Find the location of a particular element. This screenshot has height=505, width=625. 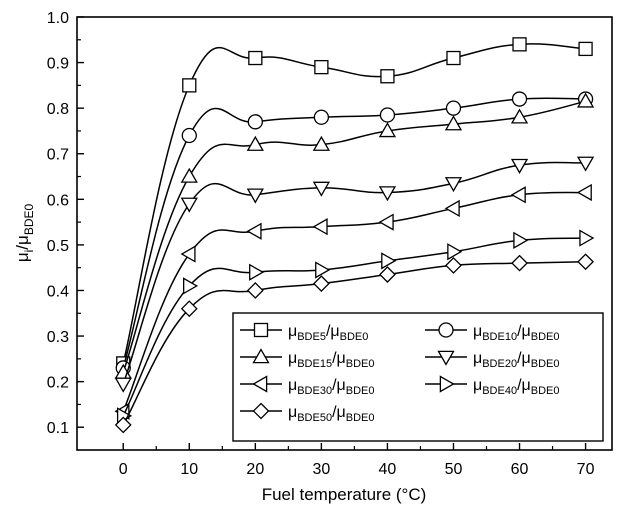

legend-item-bde30: μBDE30/μBDE0 is located at coordinates (307, 386).